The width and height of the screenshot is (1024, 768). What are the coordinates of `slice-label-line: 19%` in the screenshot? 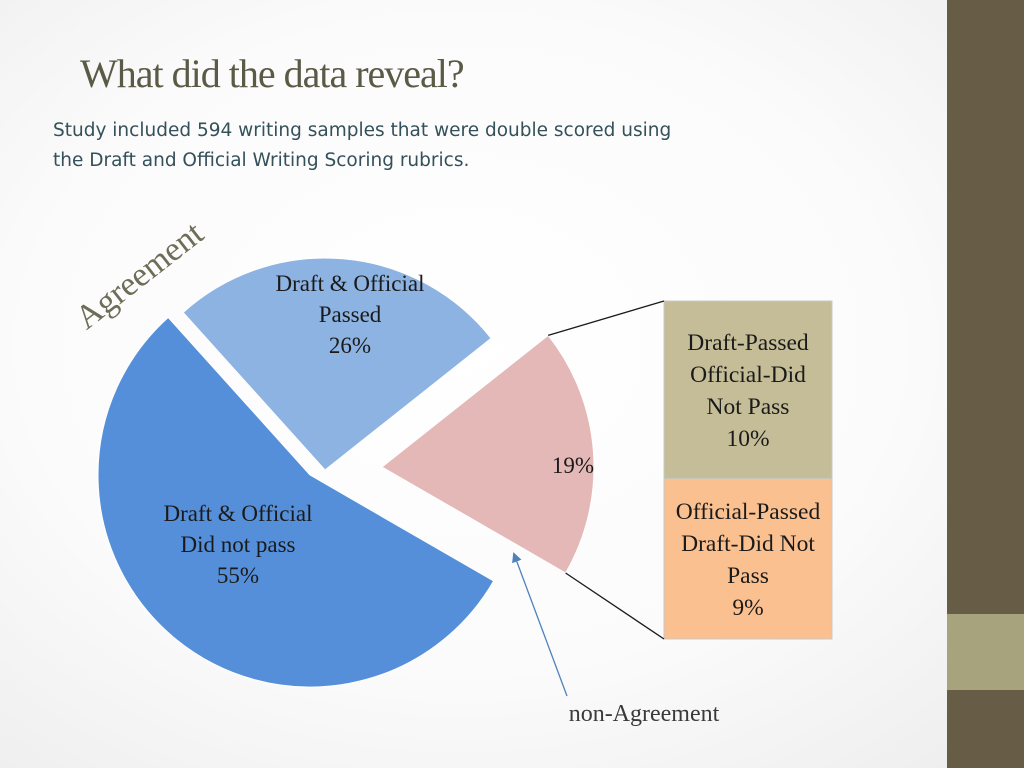 It's located at (573, 465).